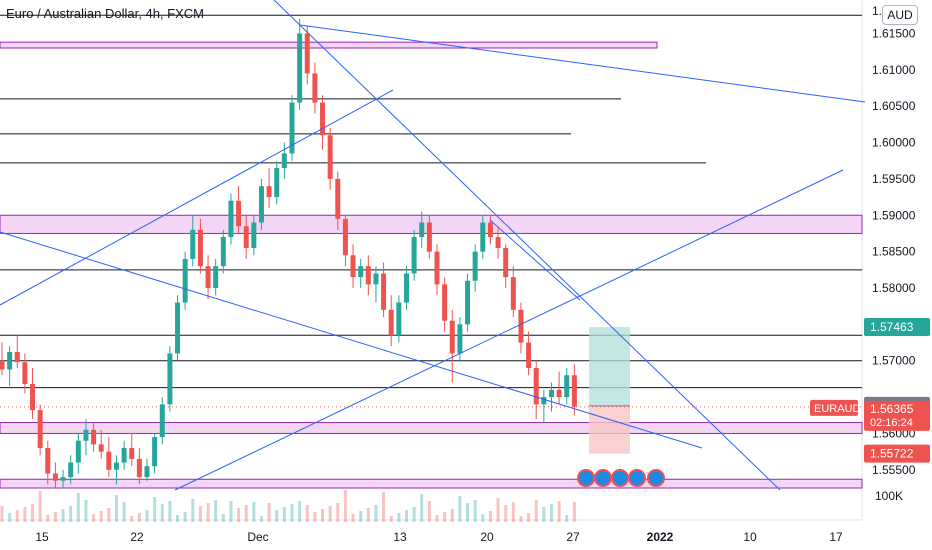 The image size is (932, 550). Describe the element at coordinates (894, 33) in the screenshot. I see `y-tick-label: 1.61500` at that location.